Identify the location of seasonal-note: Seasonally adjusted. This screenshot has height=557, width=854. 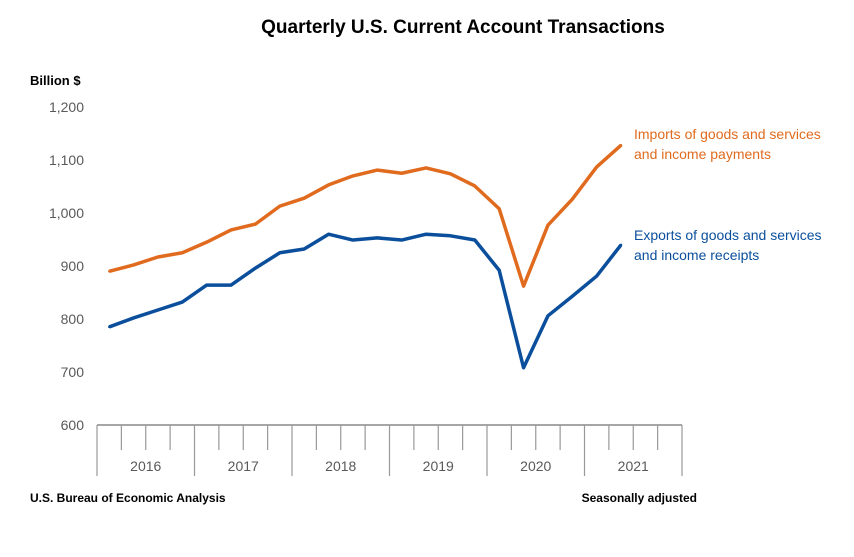
(639, 498).